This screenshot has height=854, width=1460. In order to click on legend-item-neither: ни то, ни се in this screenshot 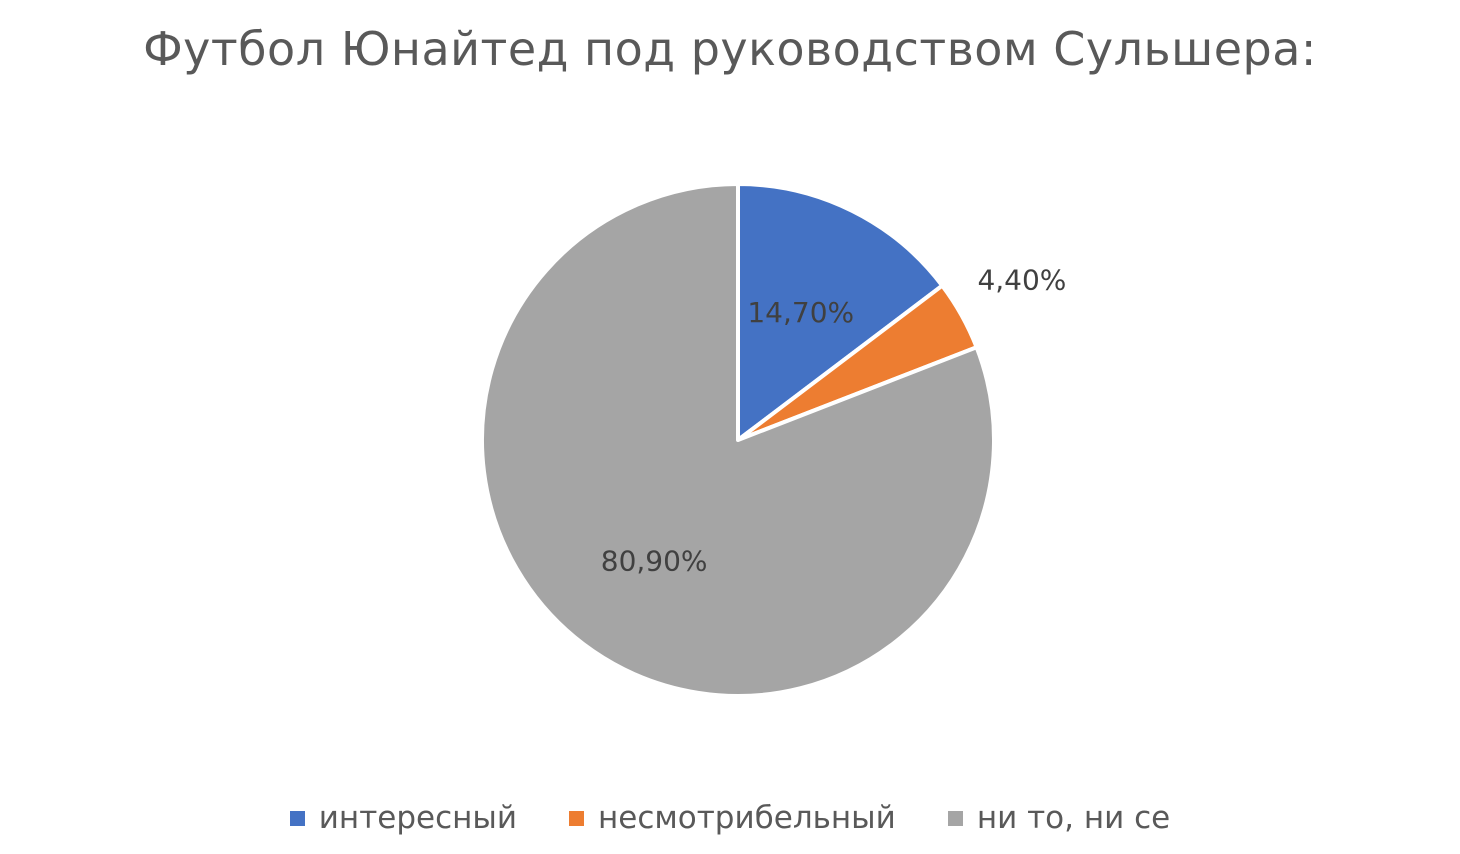, I will do `click(1059, 818)`.